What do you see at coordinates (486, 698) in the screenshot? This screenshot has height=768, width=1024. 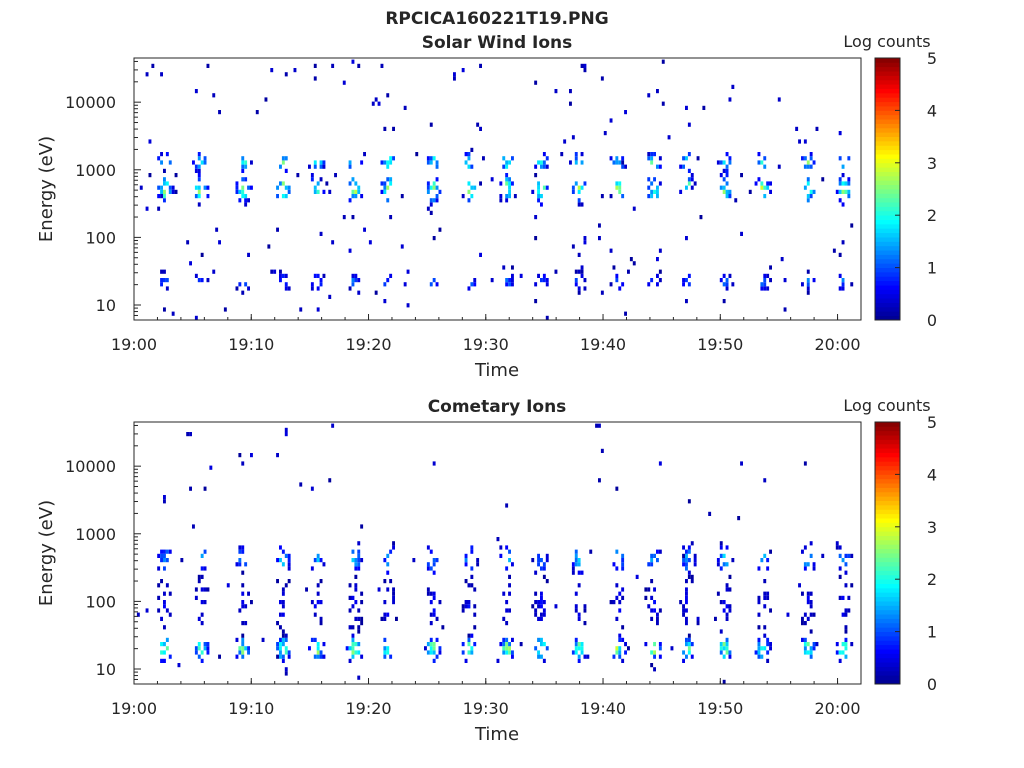 I see `x-ticks: 19:00 19:10 19:20 19:30 19:40 19:50 20:00` at bounding box center [486, 698].